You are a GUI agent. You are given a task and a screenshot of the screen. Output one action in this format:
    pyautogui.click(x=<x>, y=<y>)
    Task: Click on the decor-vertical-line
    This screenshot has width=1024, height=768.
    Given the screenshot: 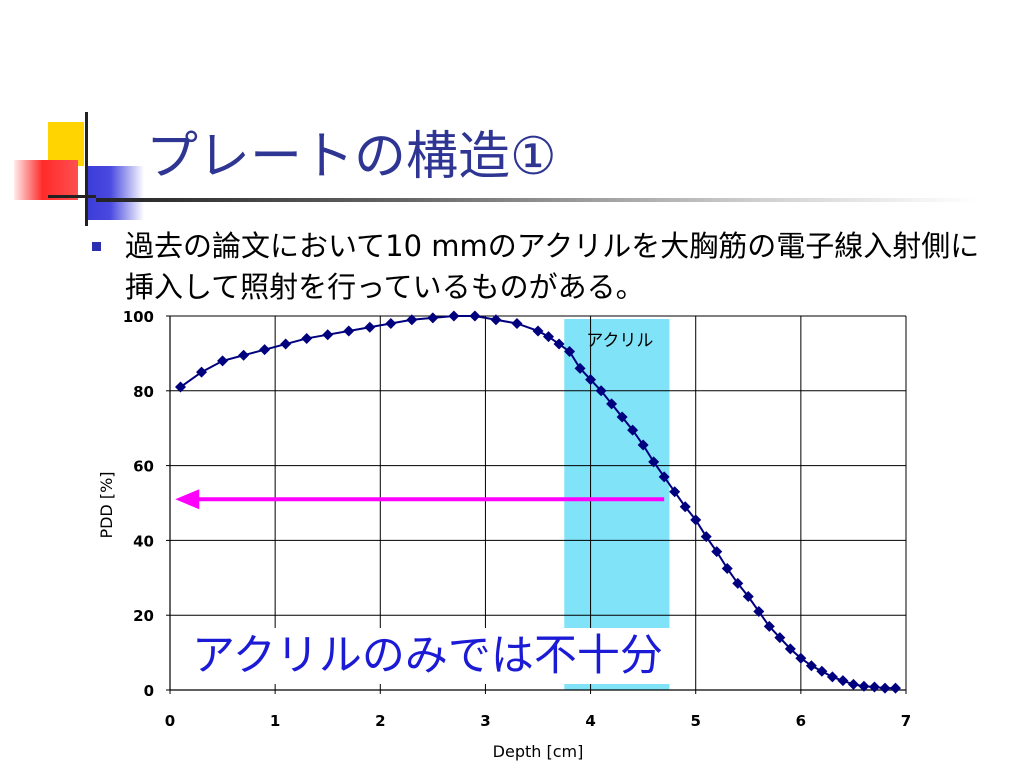 What is the action you would take?
    pyautogui.click(x=86, y=169)
    